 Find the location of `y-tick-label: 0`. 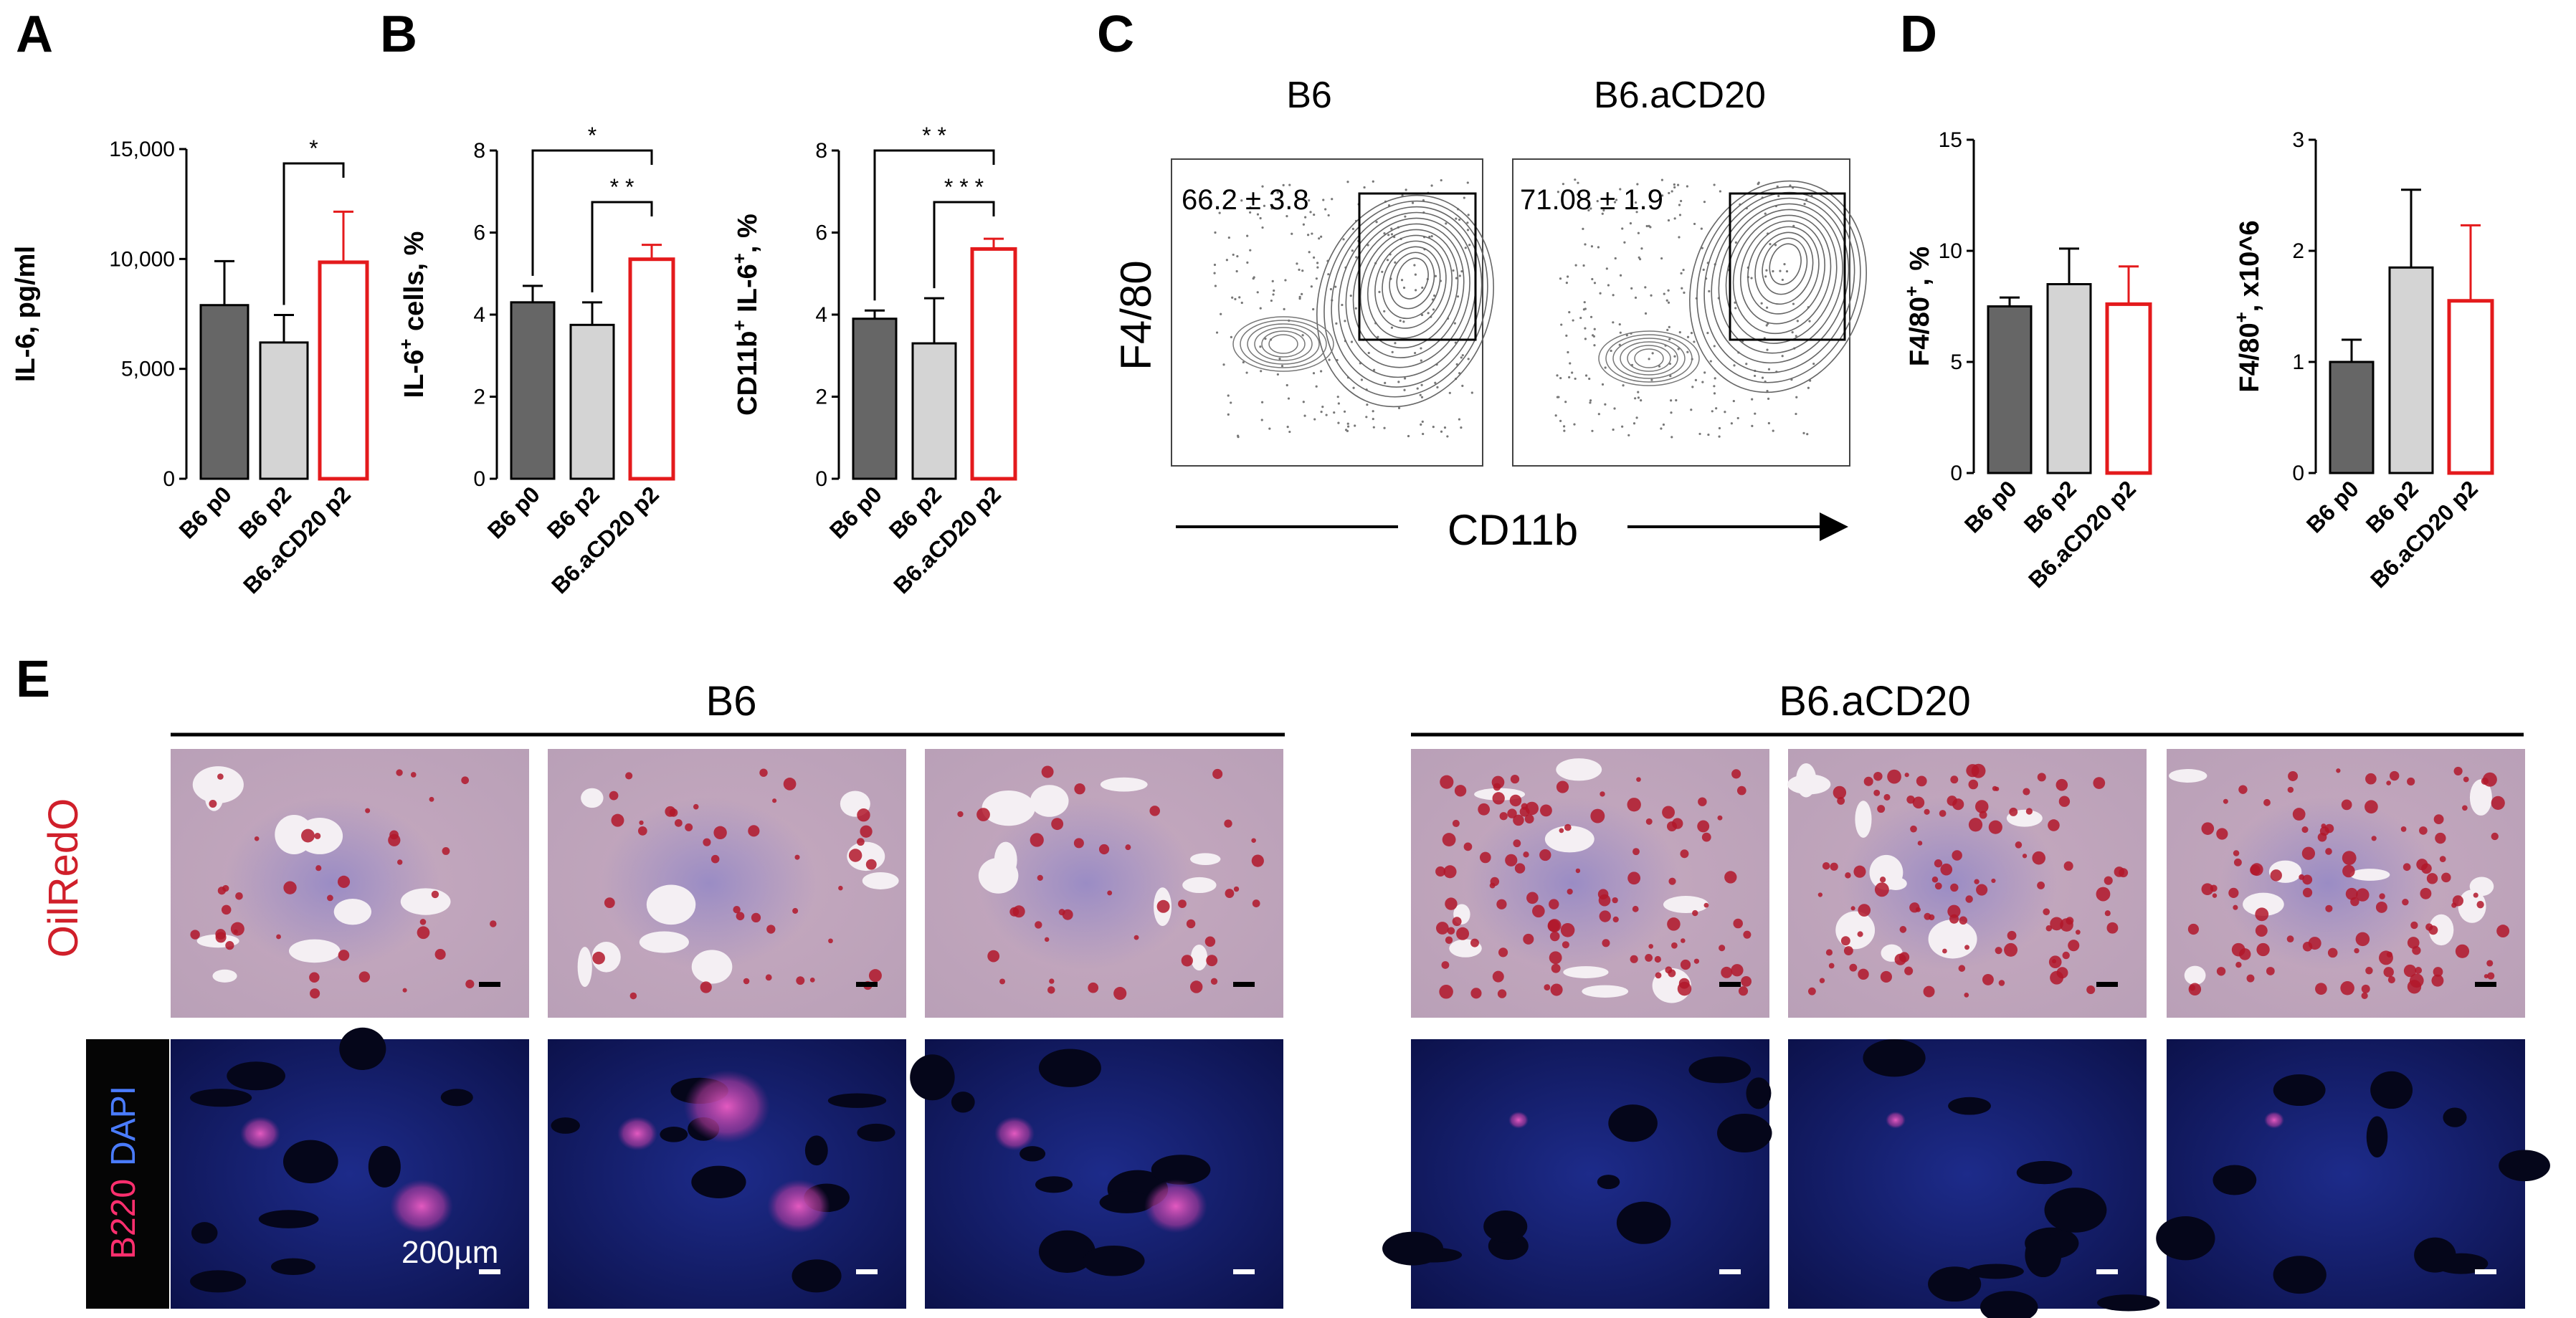

y-tick-label: 0 is located at coordinates (1956, 473).